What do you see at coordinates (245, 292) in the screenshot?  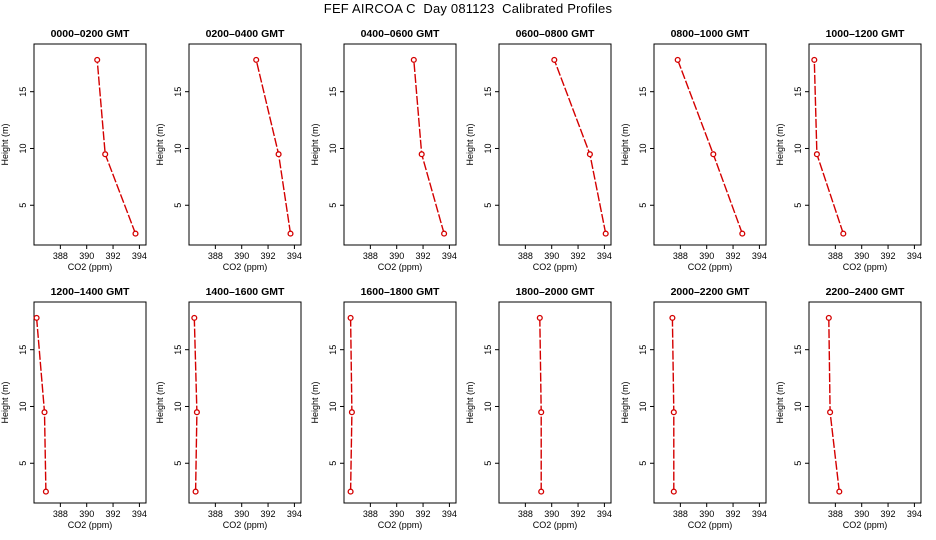 I see `panel-title: 1400–1600 GMT` at bounding box center [245, 292].